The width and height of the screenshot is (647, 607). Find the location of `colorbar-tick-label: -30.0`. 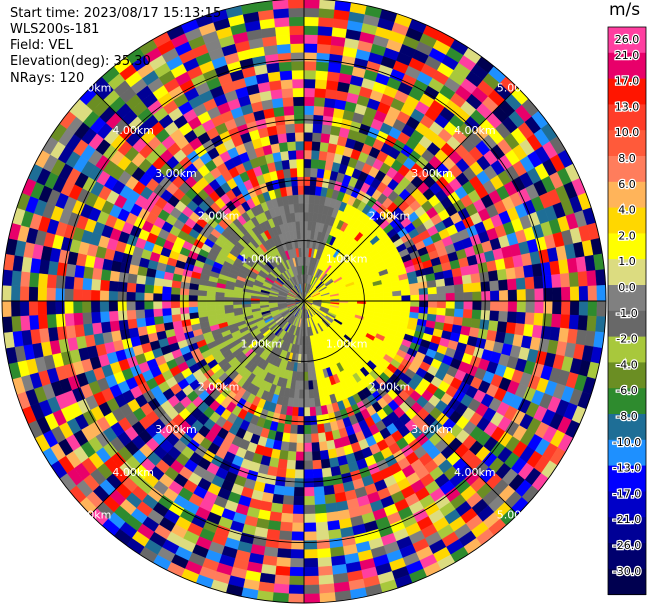

colorbar-tick-label: -30.0 is located at coordinates (627, 571).